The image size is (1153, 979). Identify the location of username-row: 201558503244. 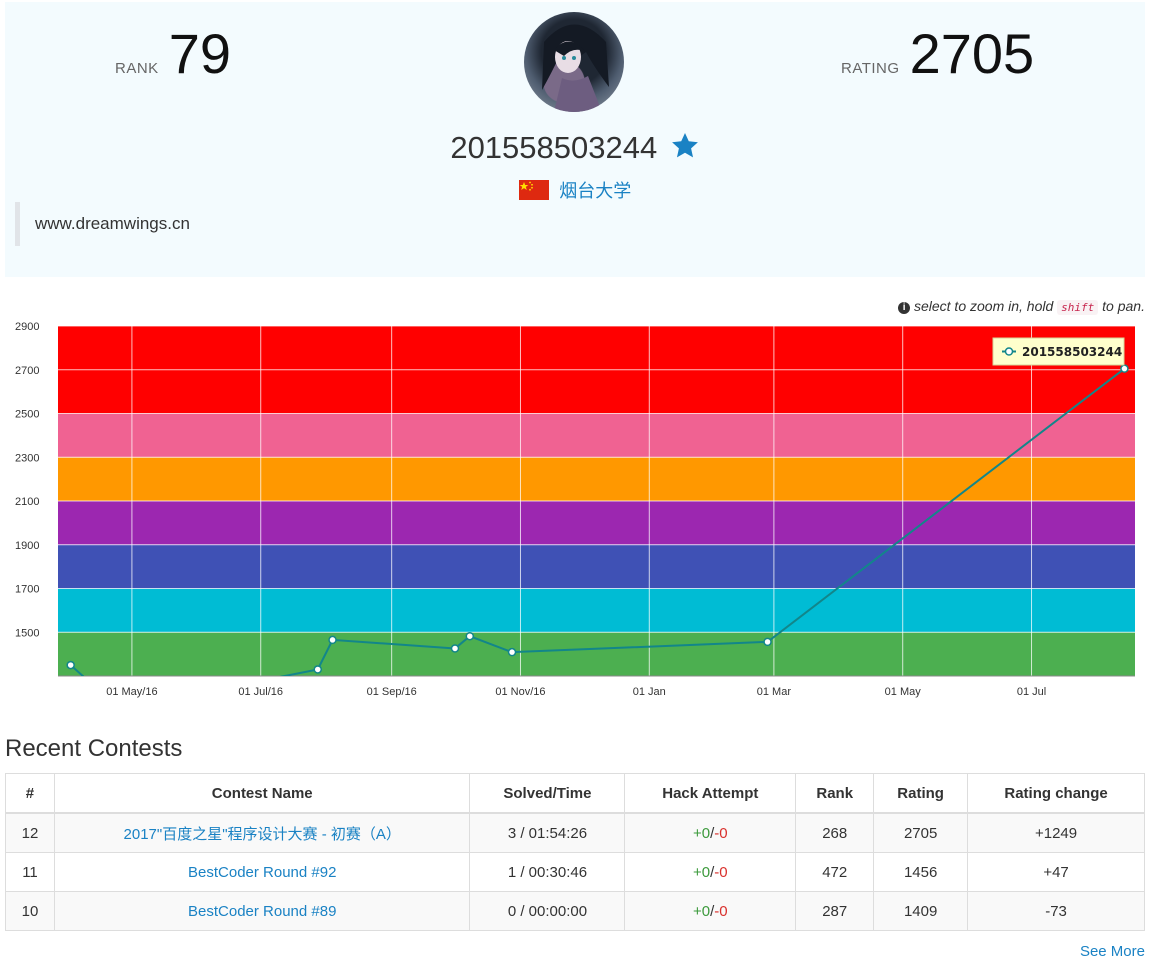
(575, 148).